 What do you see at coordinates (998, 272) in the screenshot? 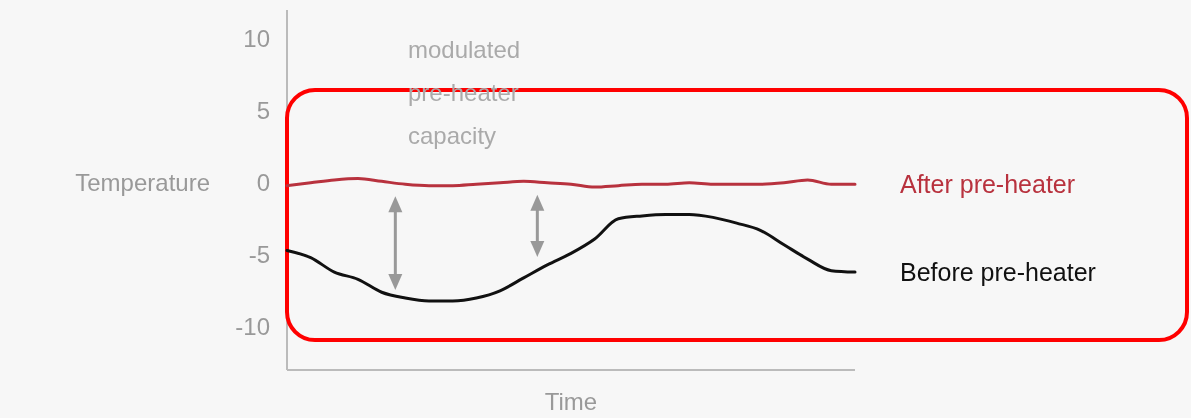
I see `series-label: Before pre-heater` at bounding box center [998, 272].